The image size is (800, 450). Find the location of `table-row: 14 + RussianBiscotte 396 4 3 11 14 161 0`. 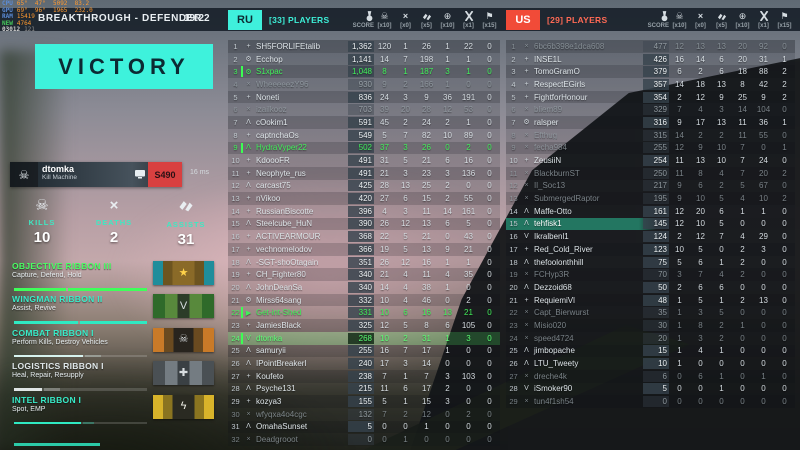

table-row: 14 + RussianBiscotte 396 4 3 11 14 161 0 is located at coordinates (364, 211).